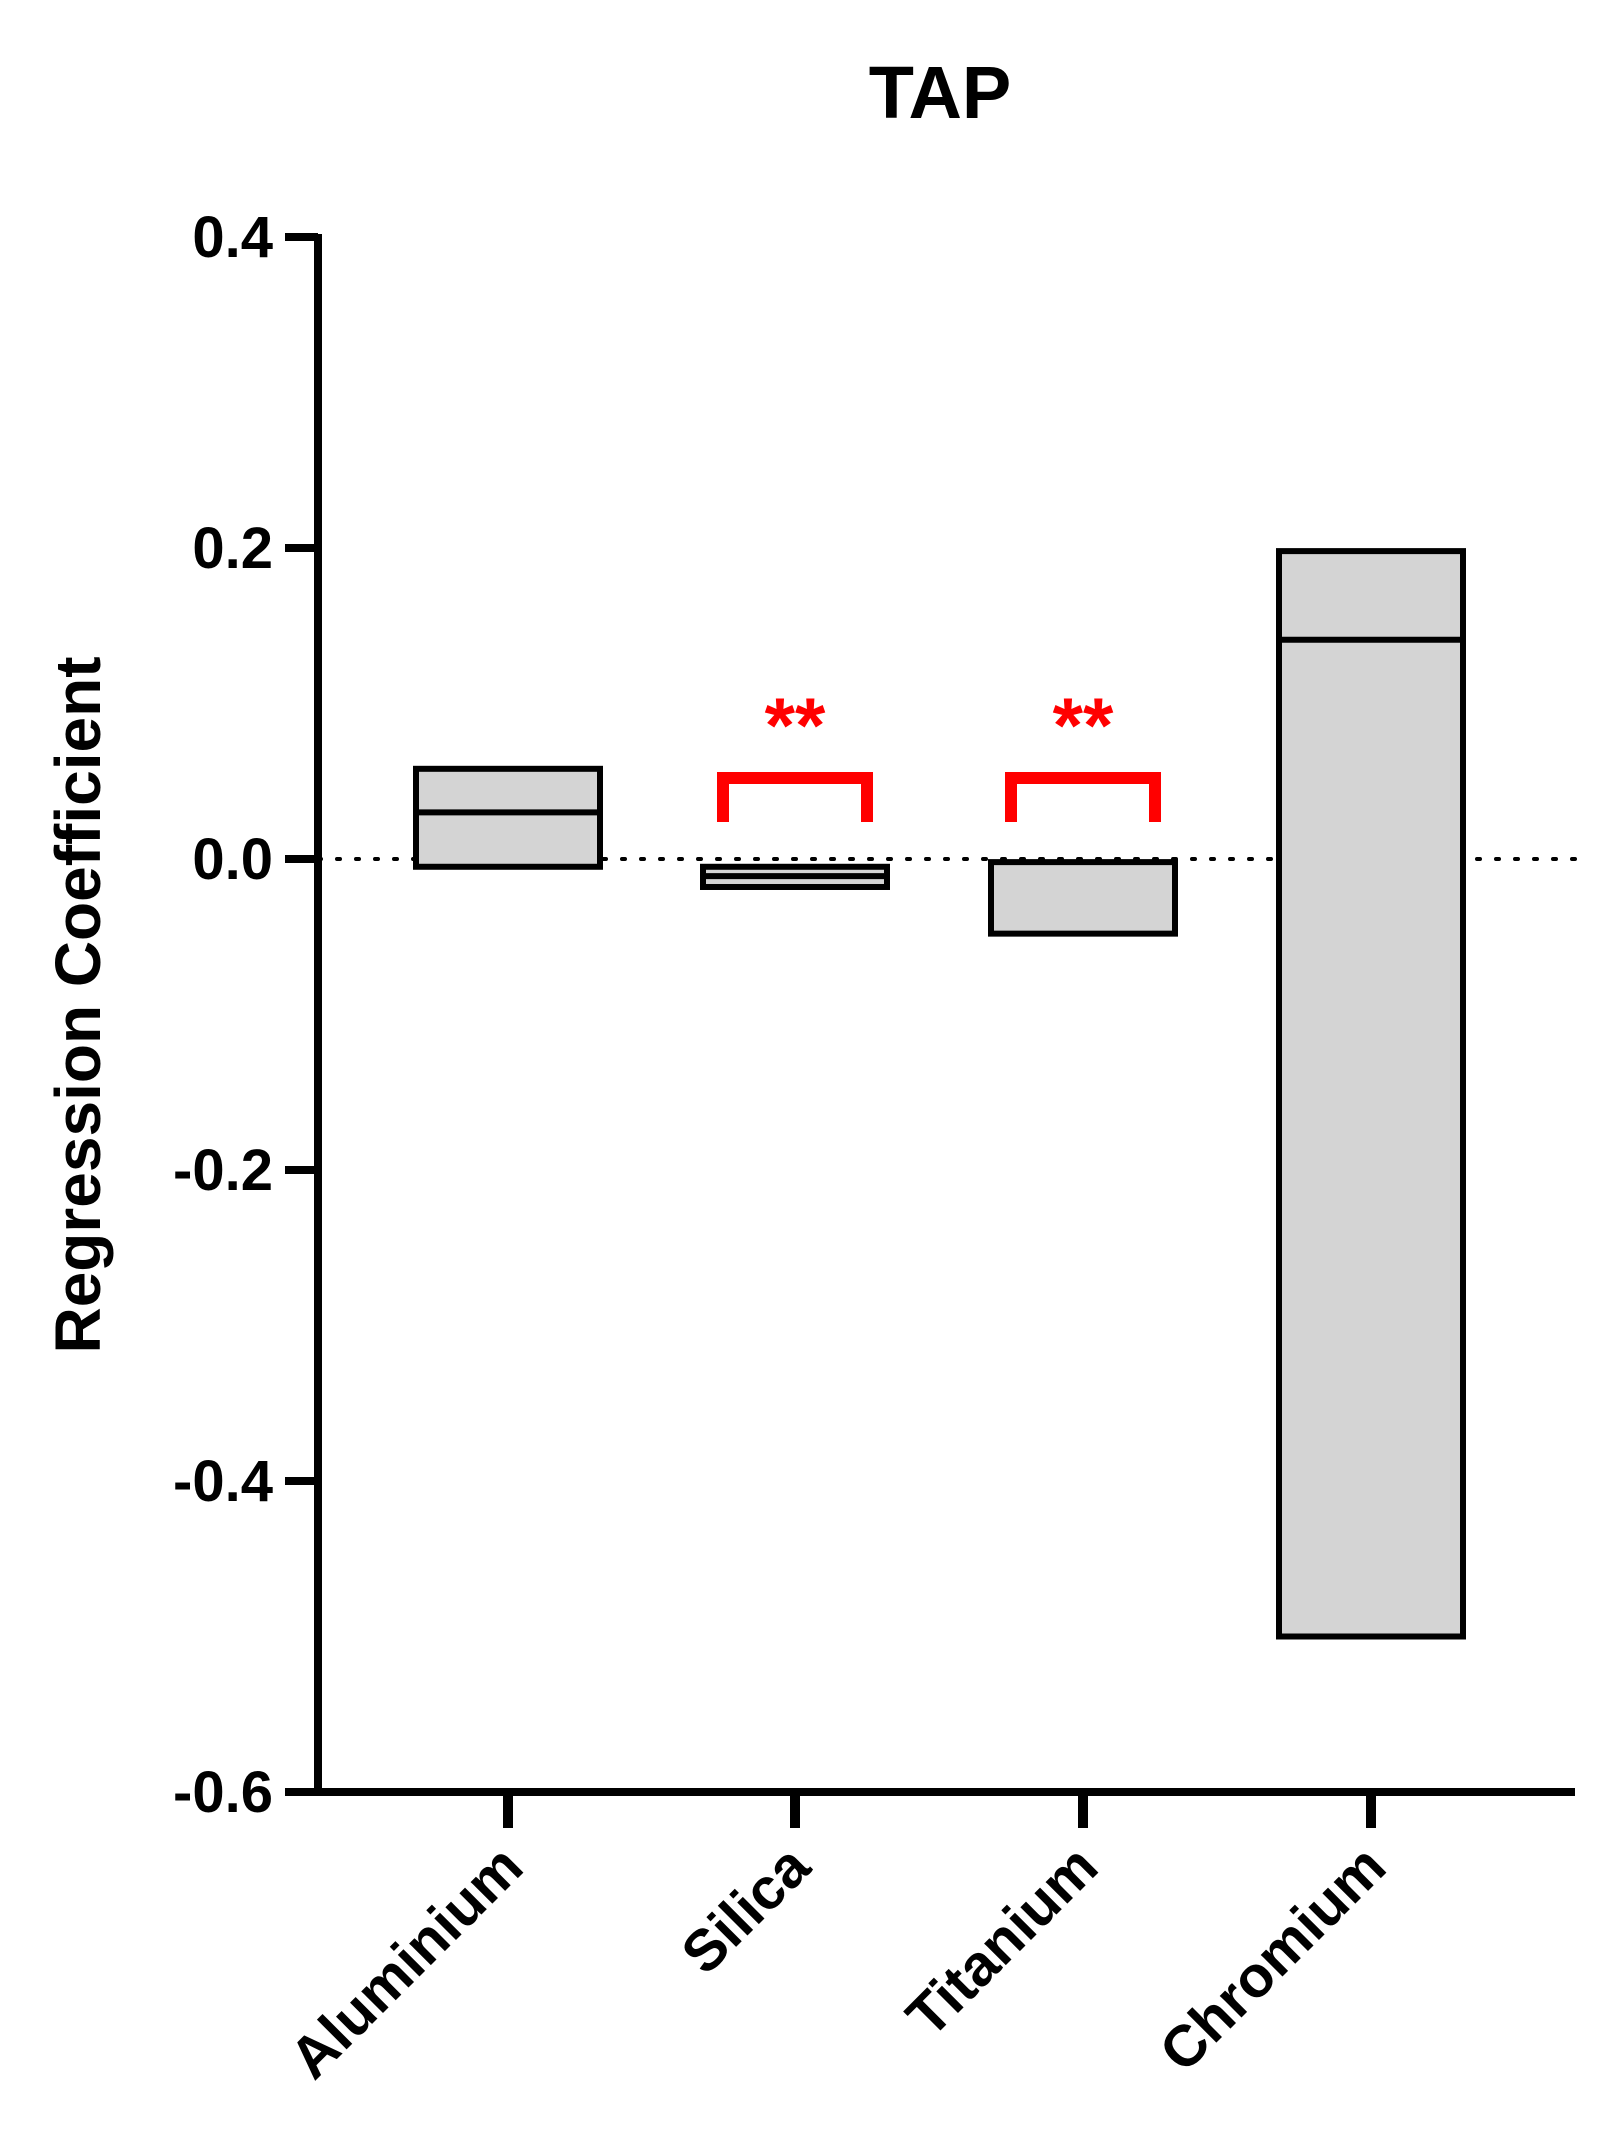 This screenshot has width=1599, height=2139. I want to click on x-tick-label: Titanium, so click(1002, 1941).